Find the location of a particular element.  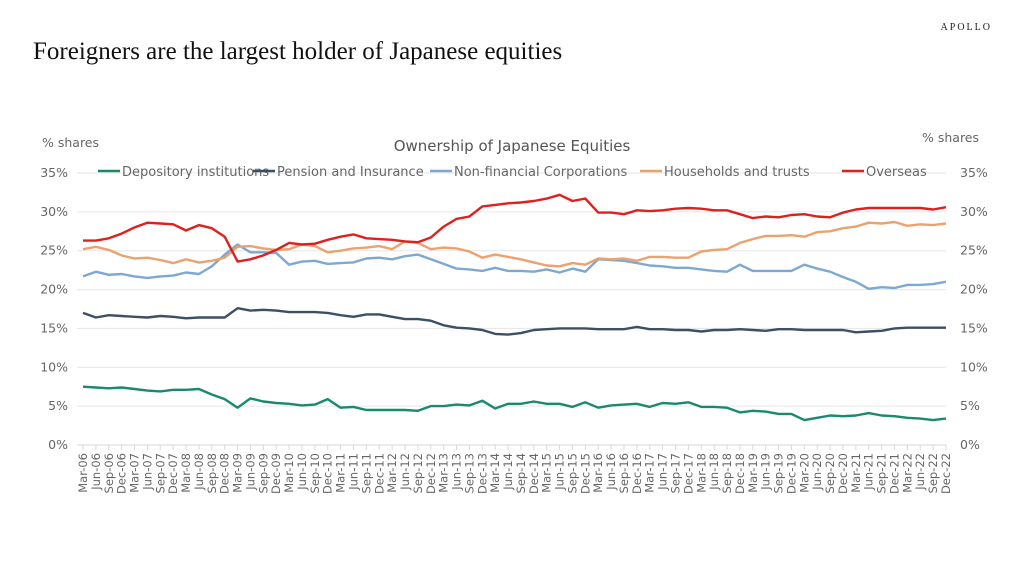

x-tick-label: Jun-12 is located at coordinates (405, 472).